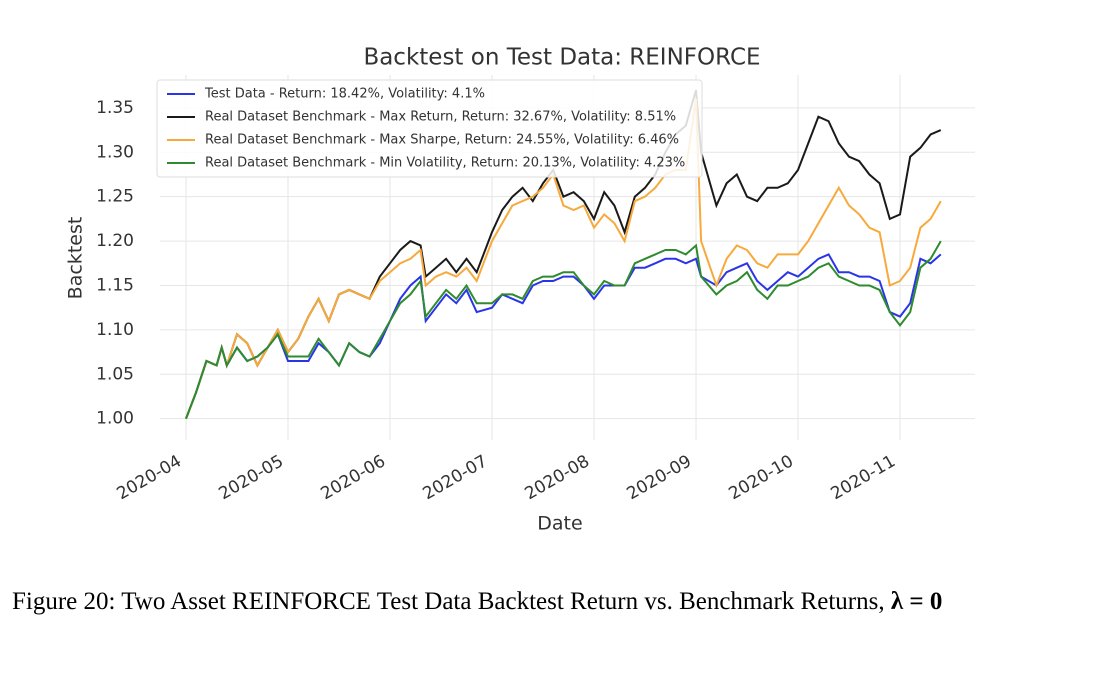 The width and height of the screenshot is (1104, 686). Describe the element at coordinates (762, 477) in the screenshot. I see `x-tick-label: 2020-10` at that location.